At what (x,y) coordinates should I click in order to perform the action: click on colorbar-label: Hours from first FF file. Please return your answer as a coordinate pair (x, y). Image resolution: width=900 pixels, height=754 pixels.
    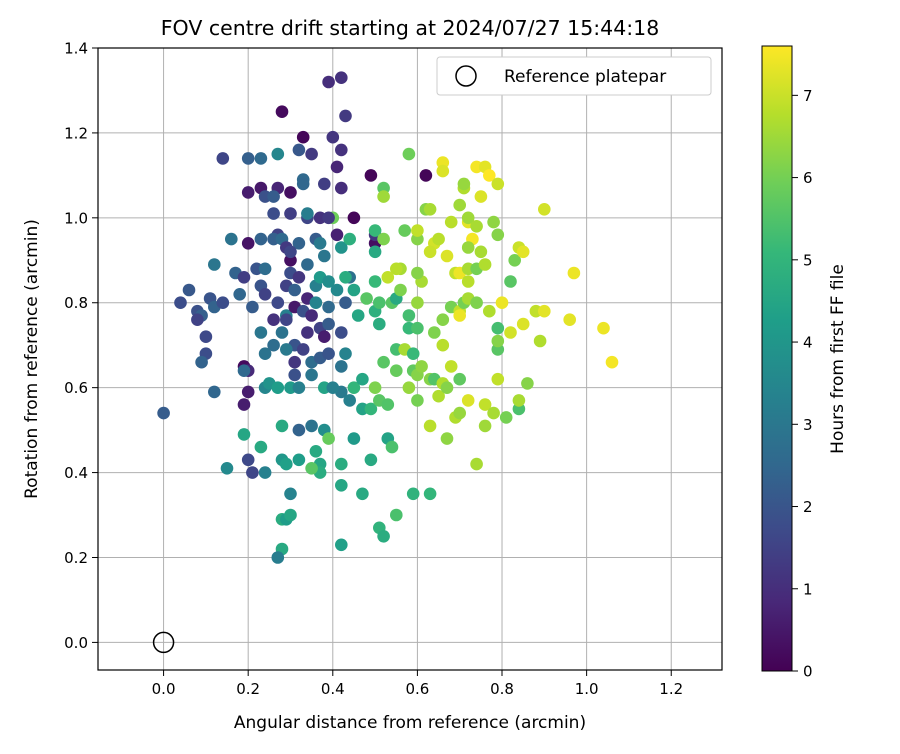
    Looking at the image, I should click on (838, 359).